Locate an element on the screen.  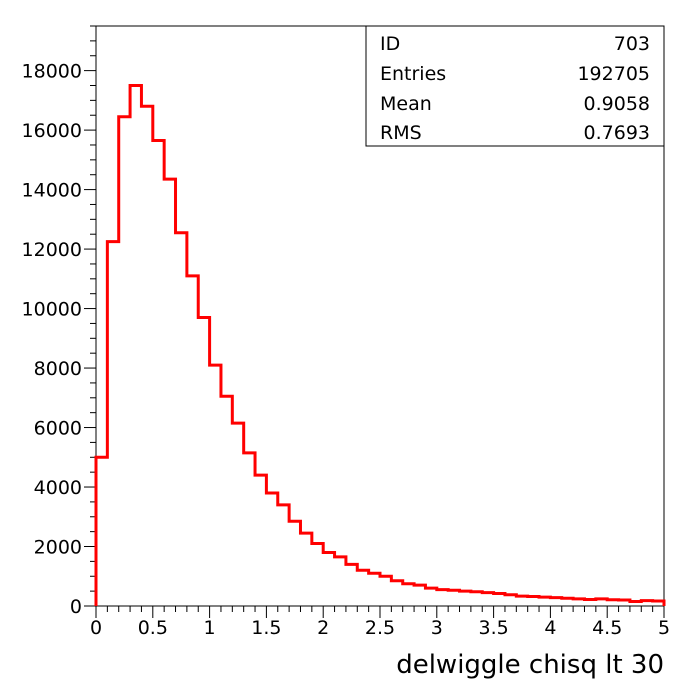
y-tick-label: 14000 is located at coordinates (52, 191).